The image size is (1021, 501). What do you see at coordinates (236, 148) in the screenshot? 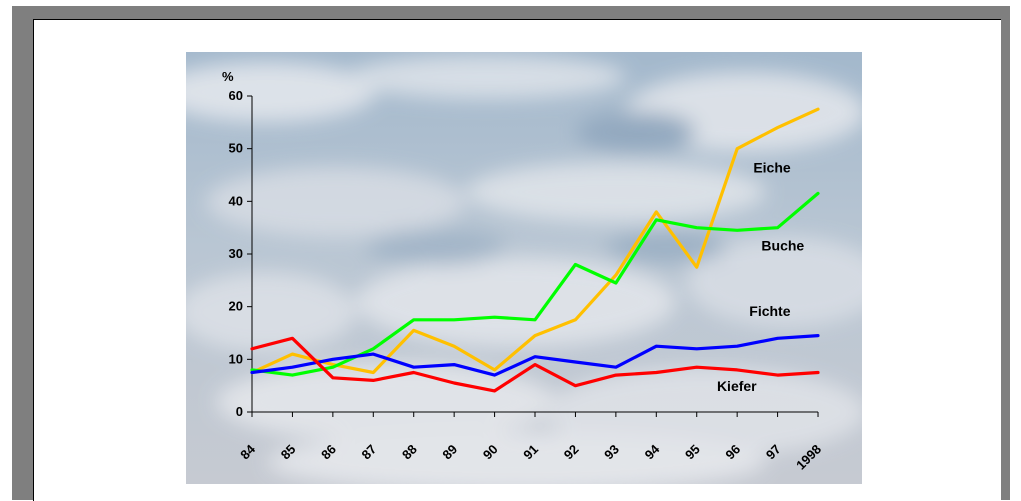
I see `y-tick-label: 50` at bounding box center [236, 148].